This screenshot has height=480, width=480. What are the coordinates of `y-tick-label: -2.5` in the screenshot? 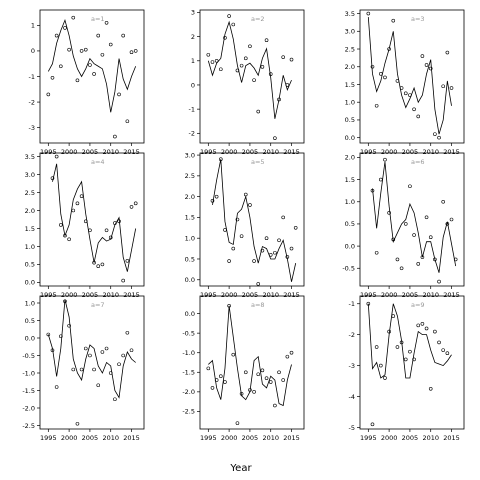 It's located at (28, 426).